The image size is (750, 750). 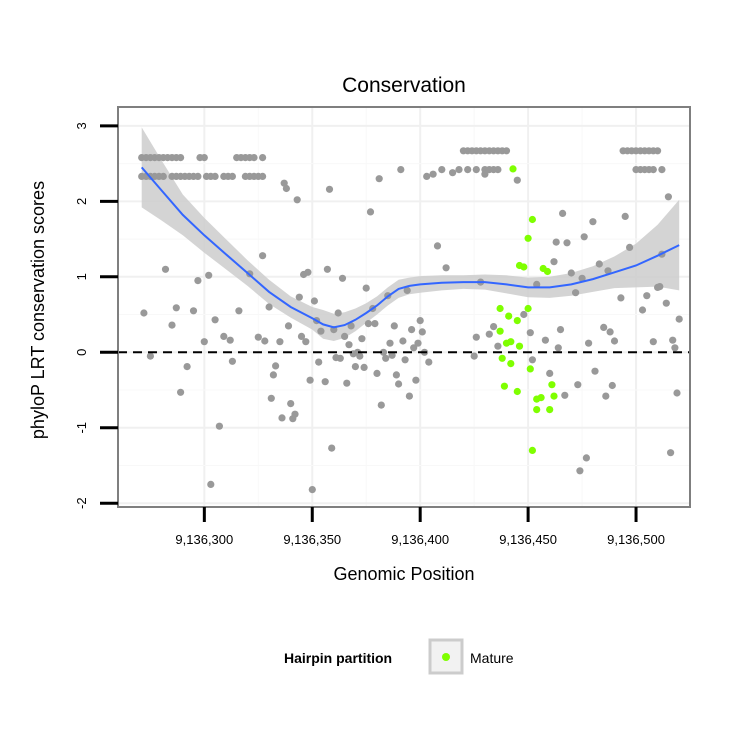 What do you see at coordinates (420, 539) in the screenshot?
I see `x-tick-label: 9,136,400` at bounding box center [420, 539].